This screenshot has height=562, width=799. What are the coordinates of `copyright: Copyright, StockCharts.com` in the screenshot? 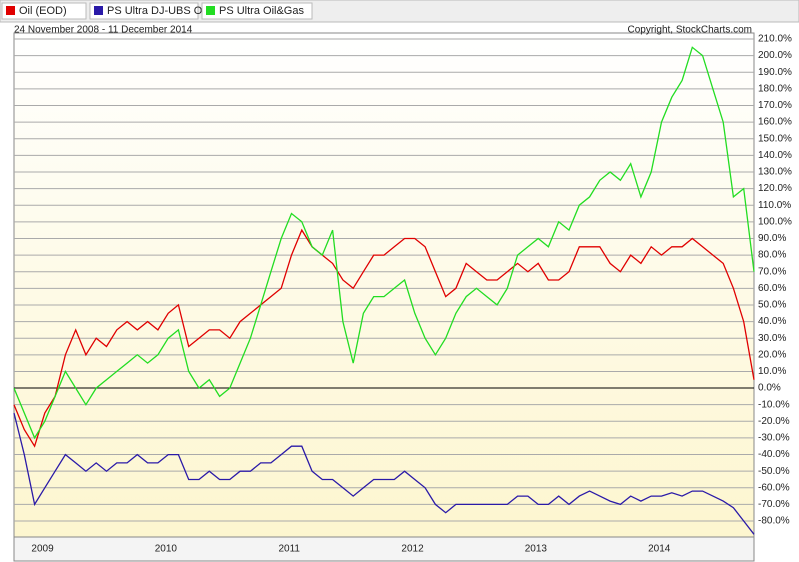 It's located at (690, 30).